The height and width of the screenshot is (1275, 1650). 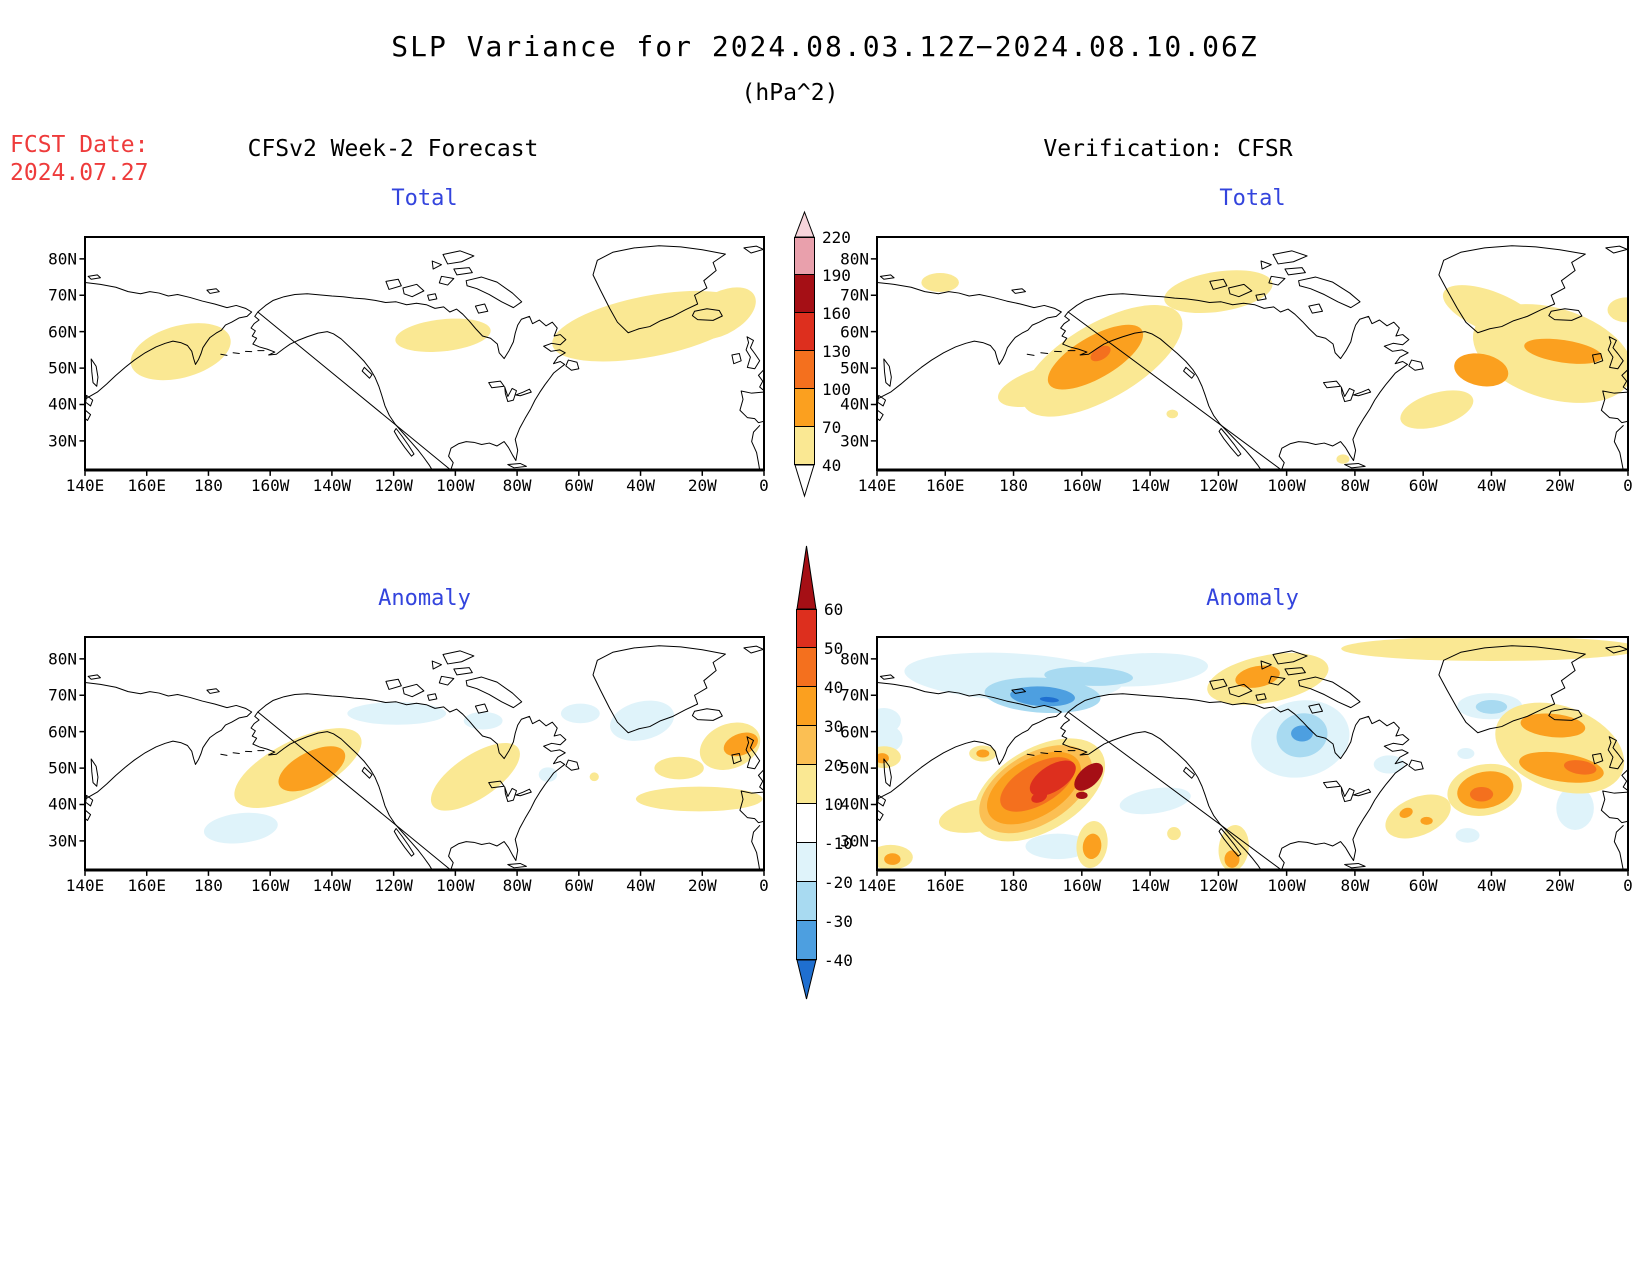 I want to click on lon-tick-label: 20W, so click(x=1560, y=885).